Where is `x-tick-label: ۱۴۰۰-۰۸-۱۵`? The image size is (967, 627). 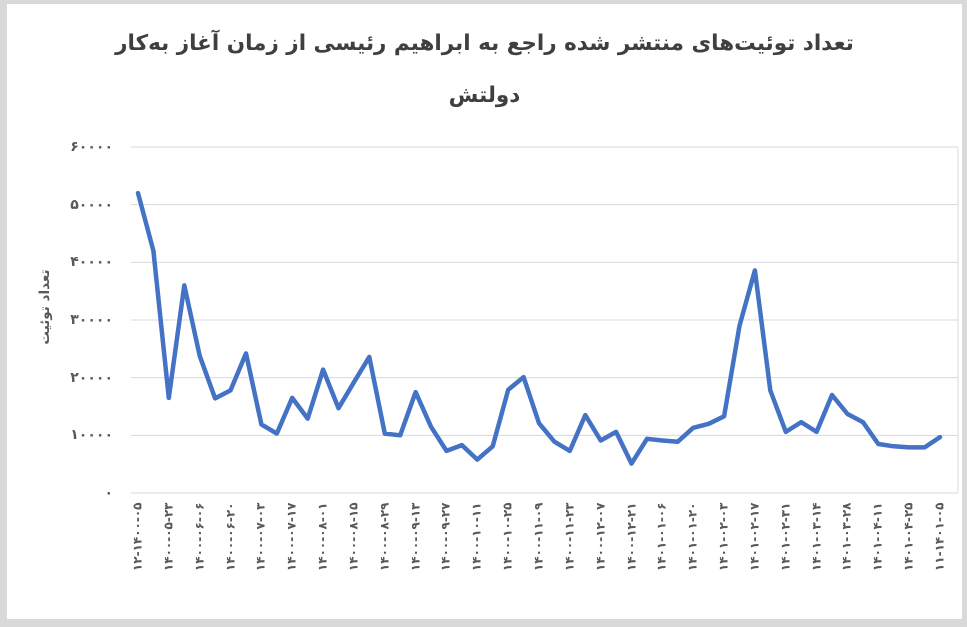 x-tick-label: ۱۴۰۰-۰۸-۱۵ is located at coordinates (353, 537).